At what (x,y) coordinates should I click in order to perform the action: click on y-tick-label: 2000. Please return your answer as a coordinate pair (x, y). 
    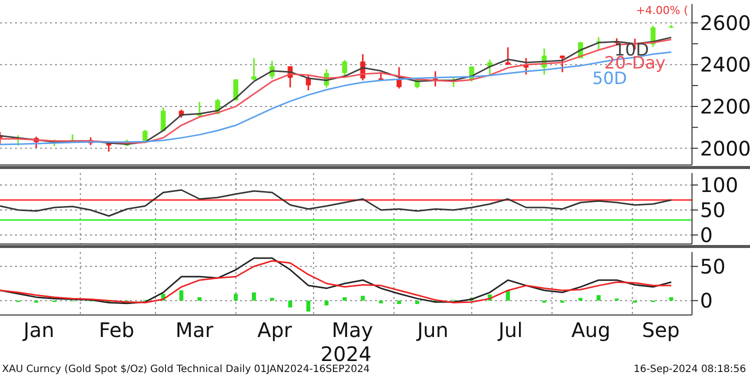
    Looking at the image, I should click on (725, 148).